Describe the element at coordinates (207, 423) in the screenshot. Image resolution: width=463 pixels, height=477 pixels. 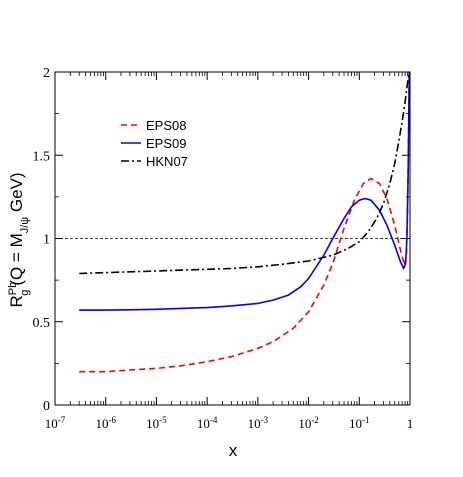
I see `x-tick-label: 10⁻⁴` at that location.